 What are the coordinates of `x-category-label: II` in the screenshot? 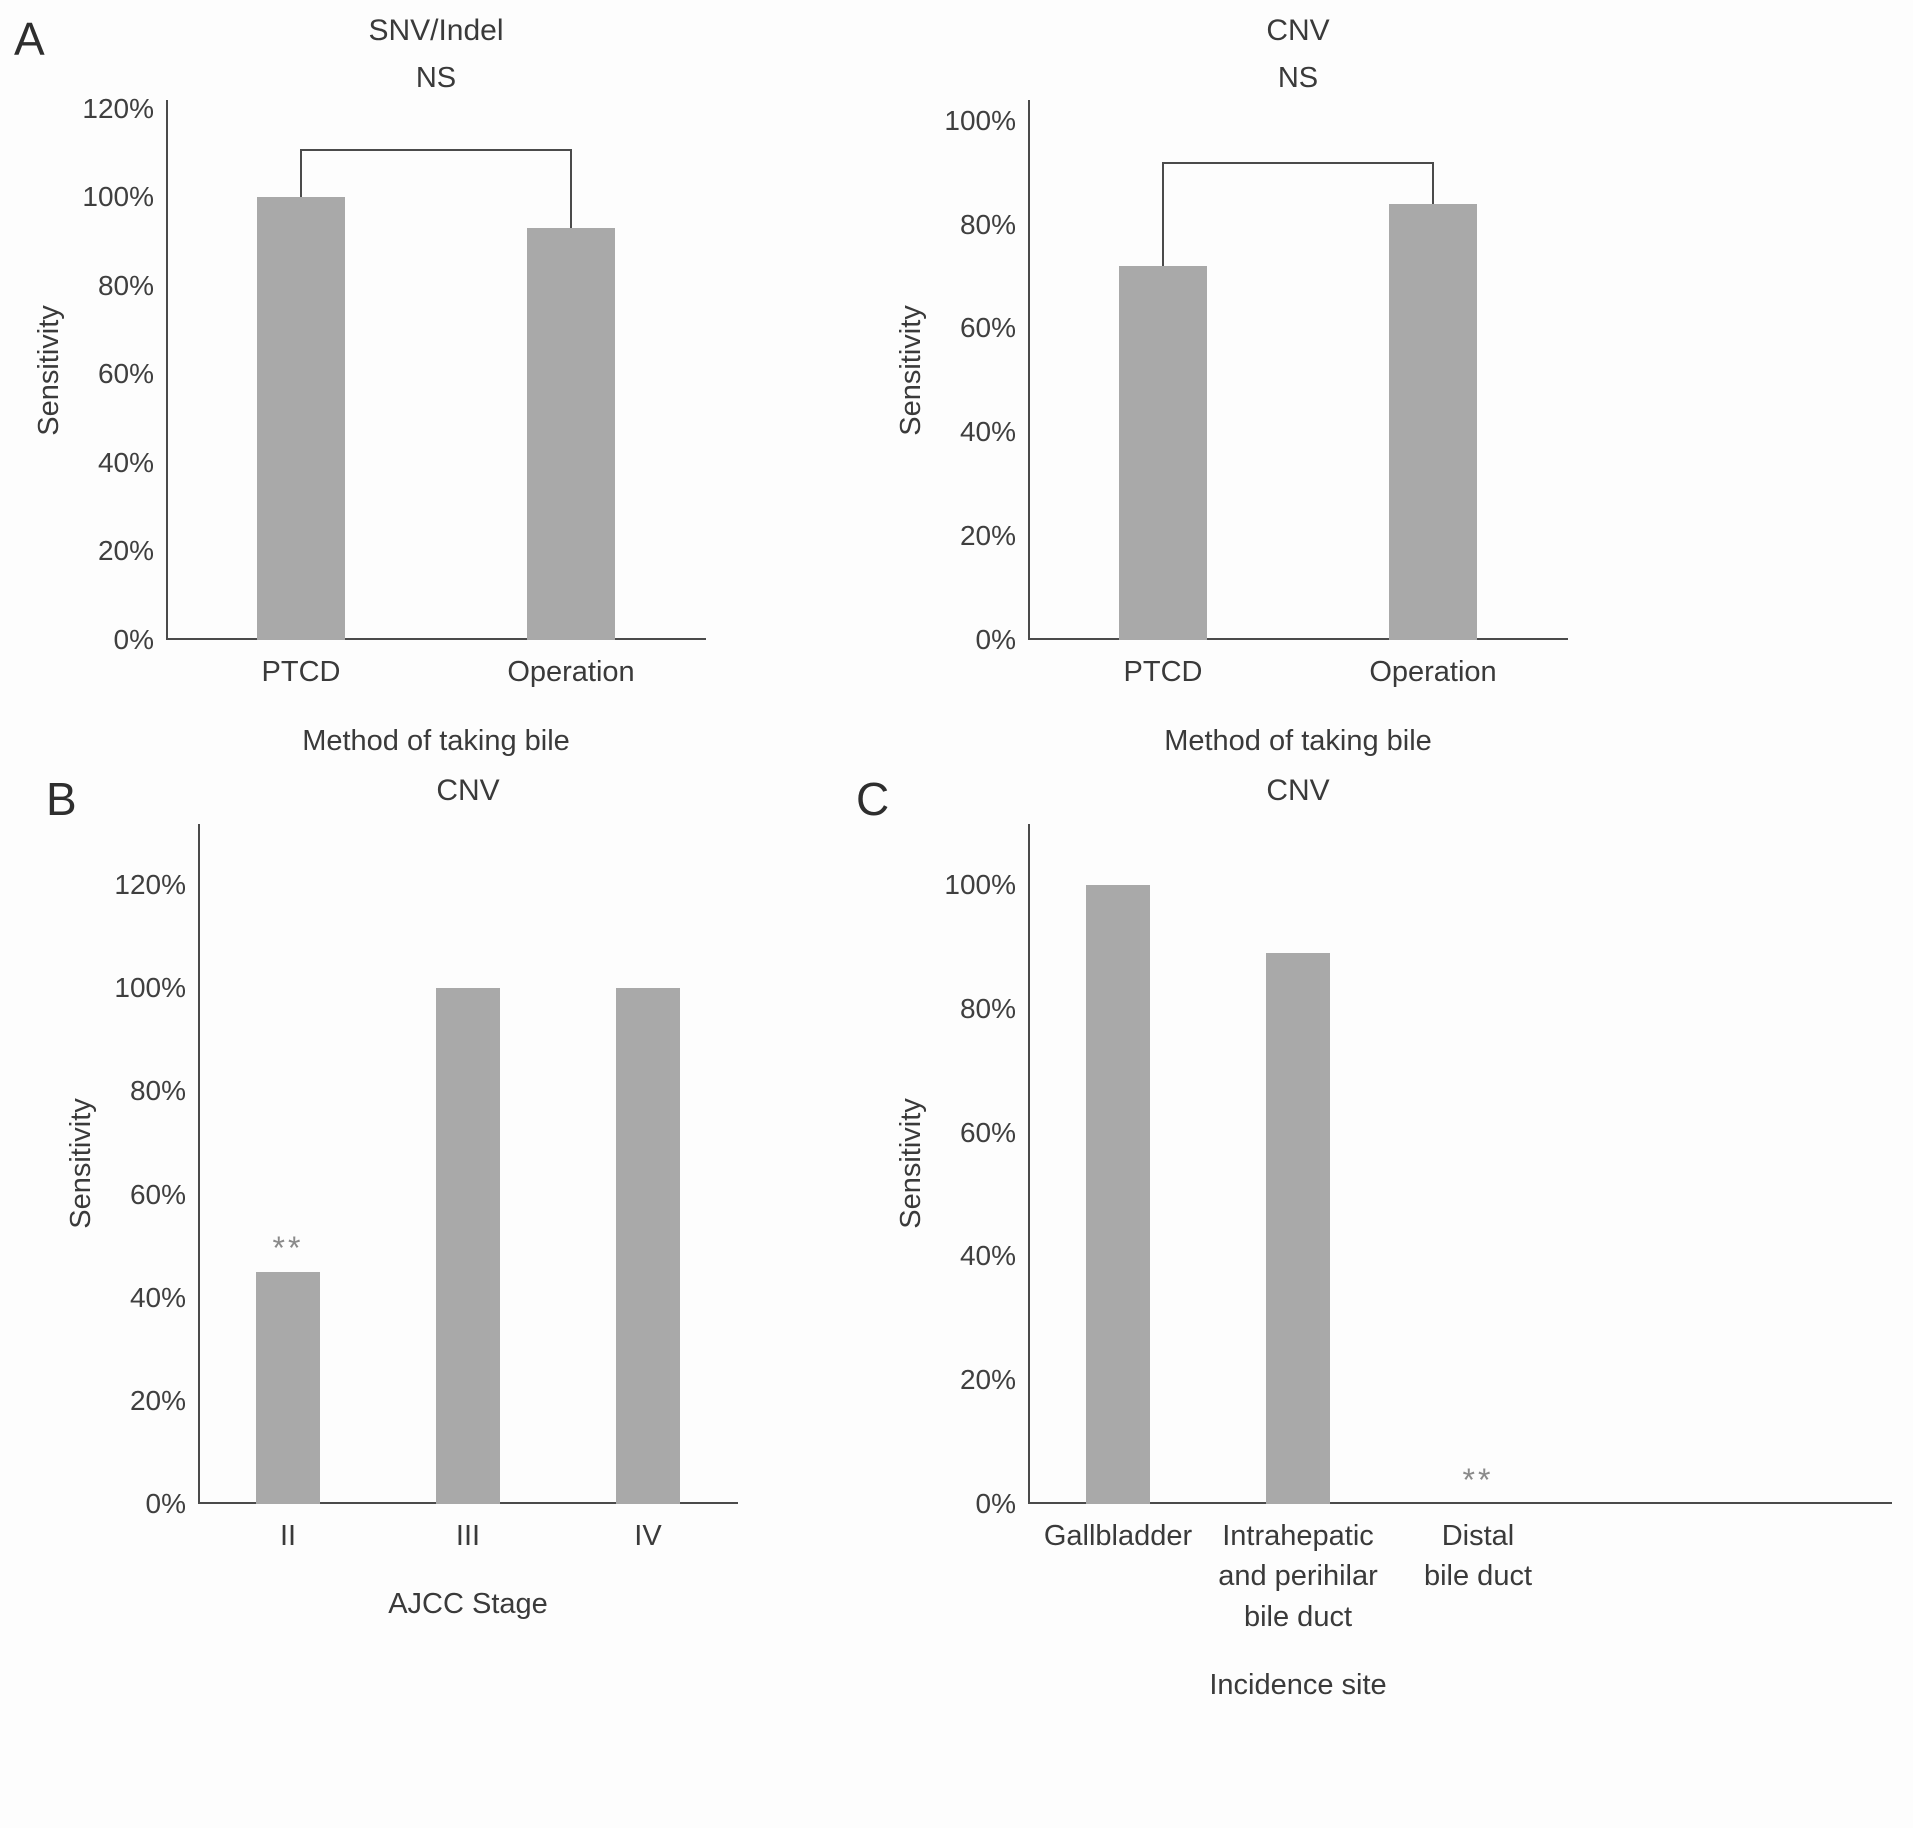 It's located at (288, 1535).